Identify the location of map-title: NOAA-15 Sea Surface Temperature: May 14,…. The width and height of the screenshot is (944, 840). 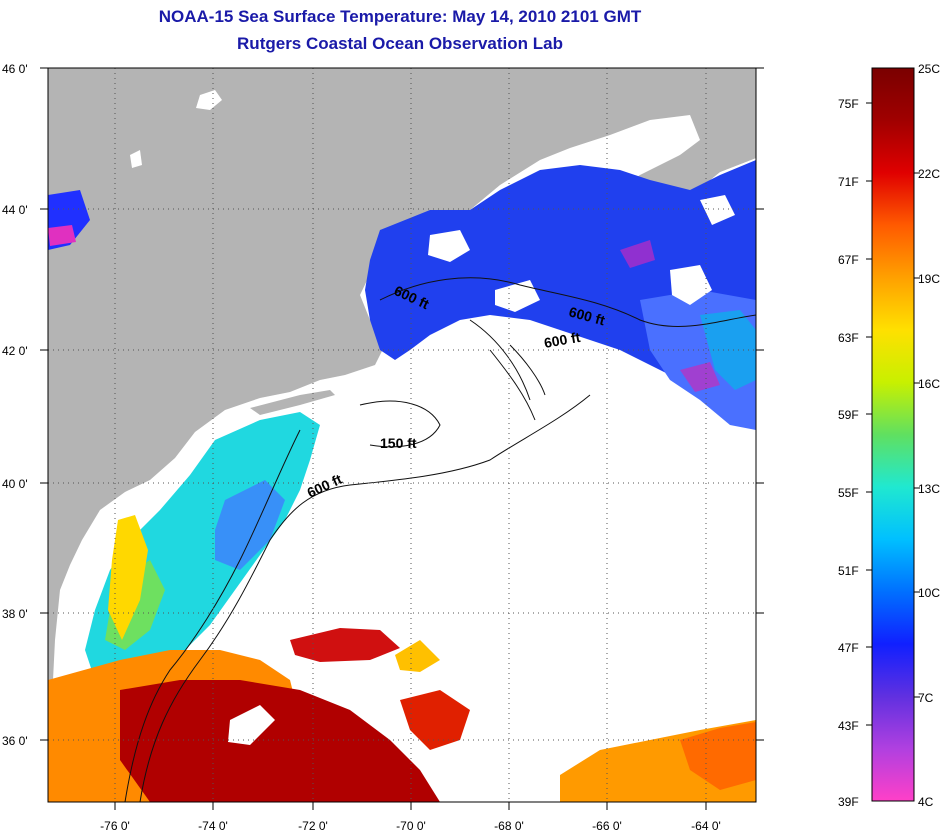
(400, 16).